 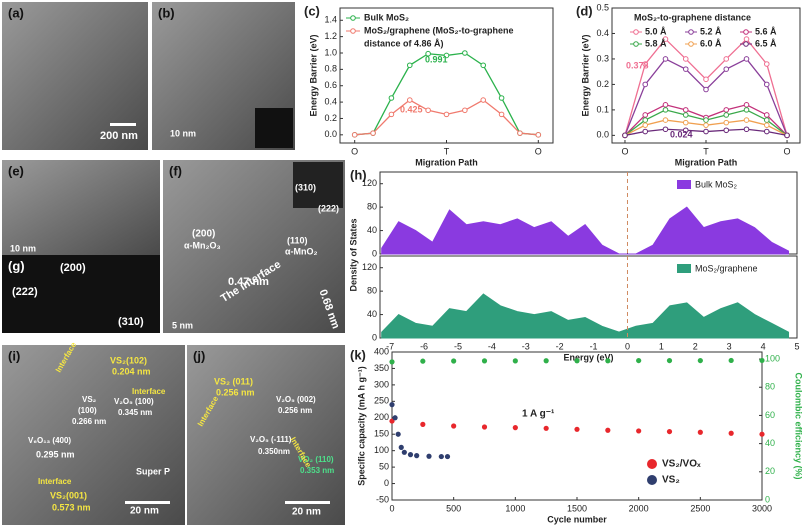 I want to click on image-annotation: 200 nm, so click(x=119, y=136).